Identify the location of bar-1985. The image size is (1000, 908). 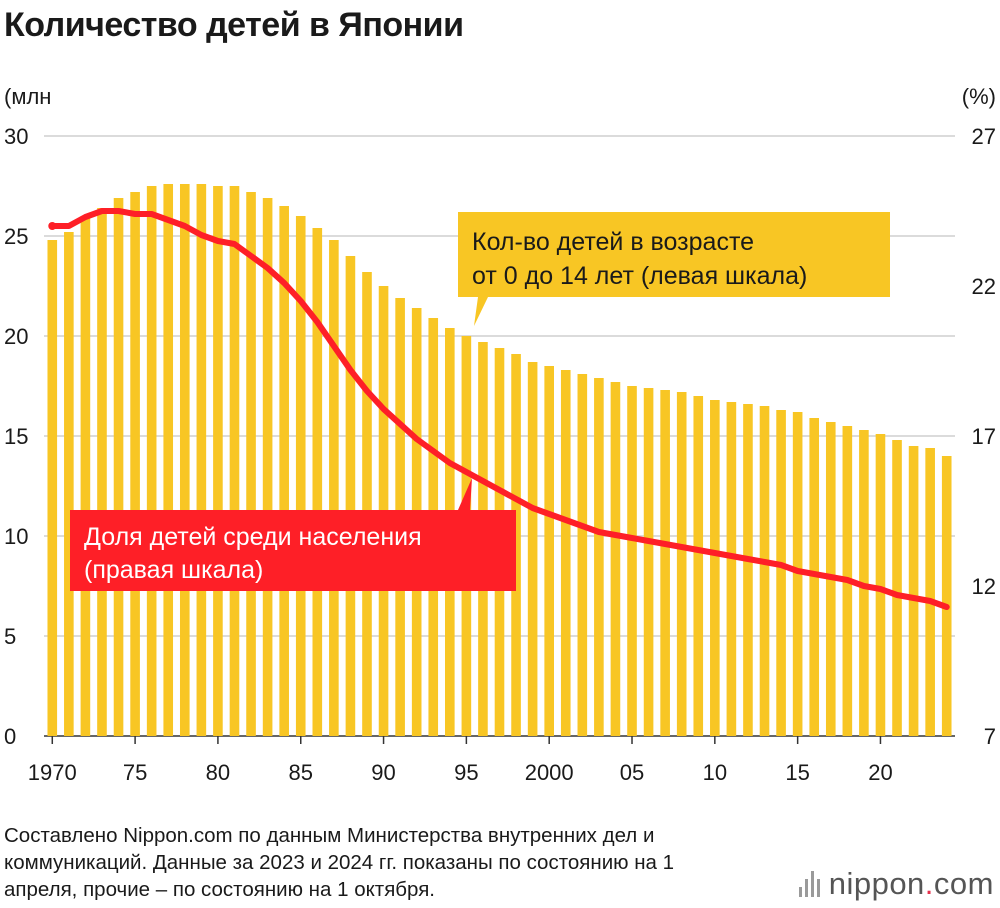
(300, 476).